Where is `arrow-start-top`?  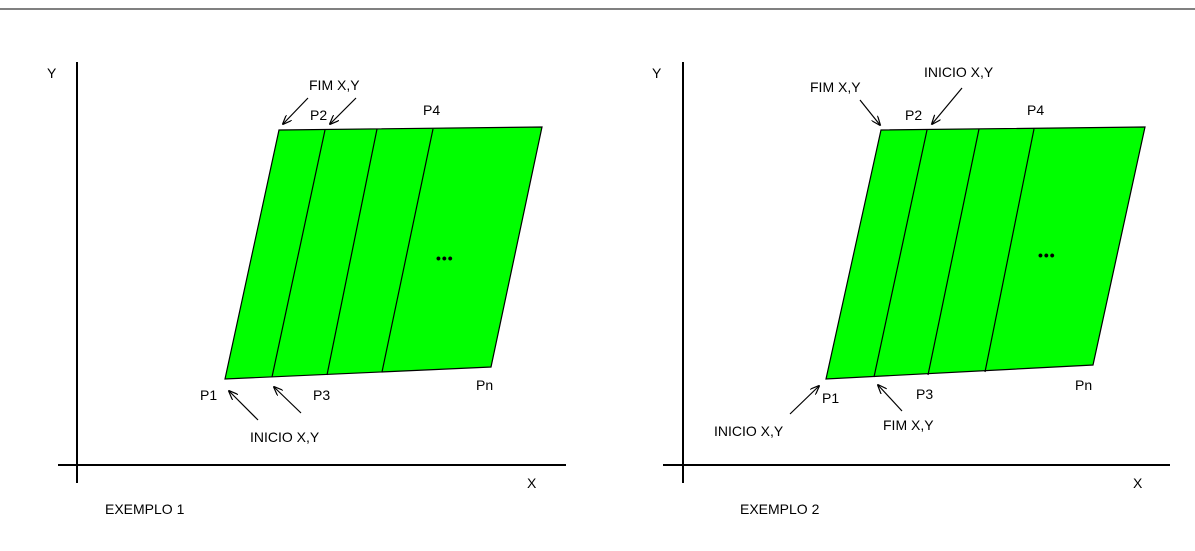 arrow-start-top is located at coordinates (947, 106).